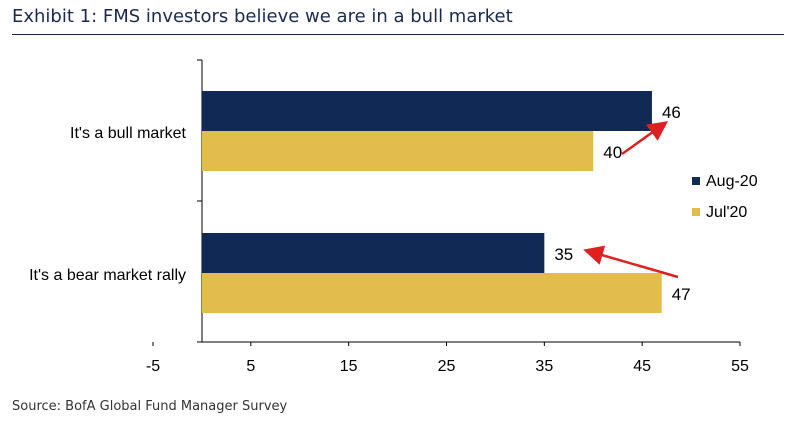 This screenshot has width=795, height=427. What do you see at coordinates (681, 294) in the screenshot?
I see `data-label: 47` at bounding box center [681, 294].